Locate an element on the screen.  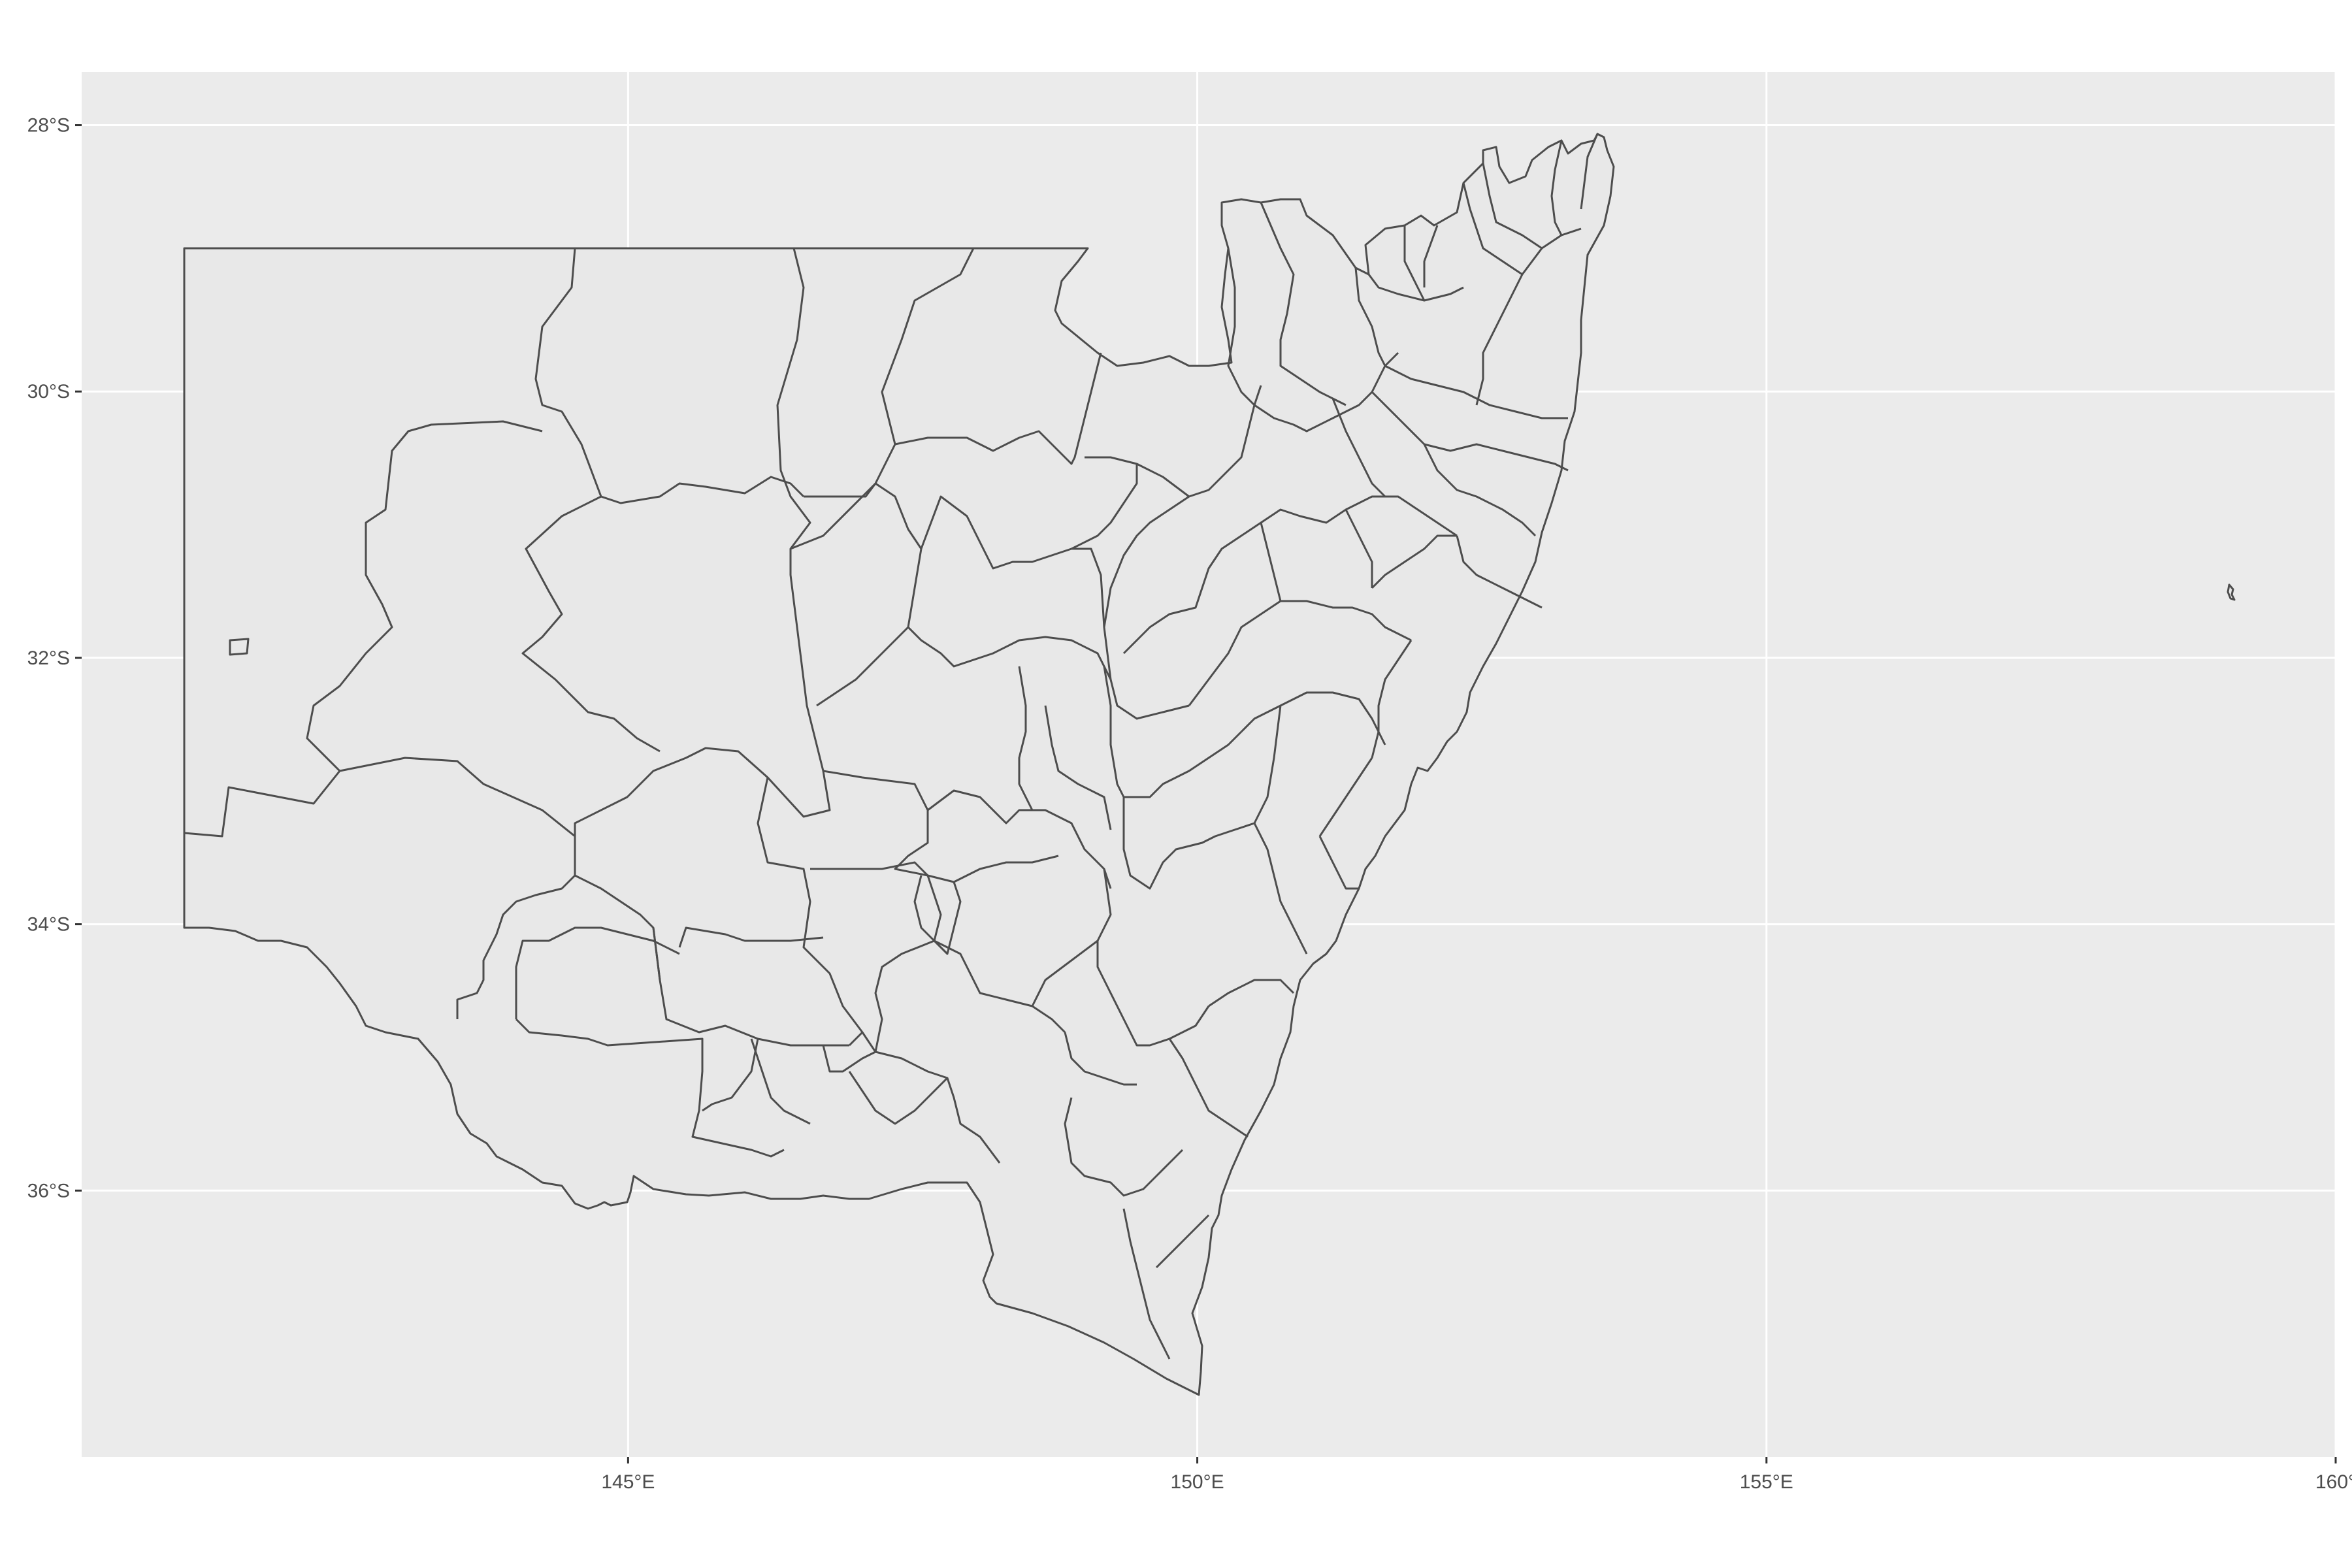
x-tick-label-2: 155°E is located at coordinates (1766, 1482).